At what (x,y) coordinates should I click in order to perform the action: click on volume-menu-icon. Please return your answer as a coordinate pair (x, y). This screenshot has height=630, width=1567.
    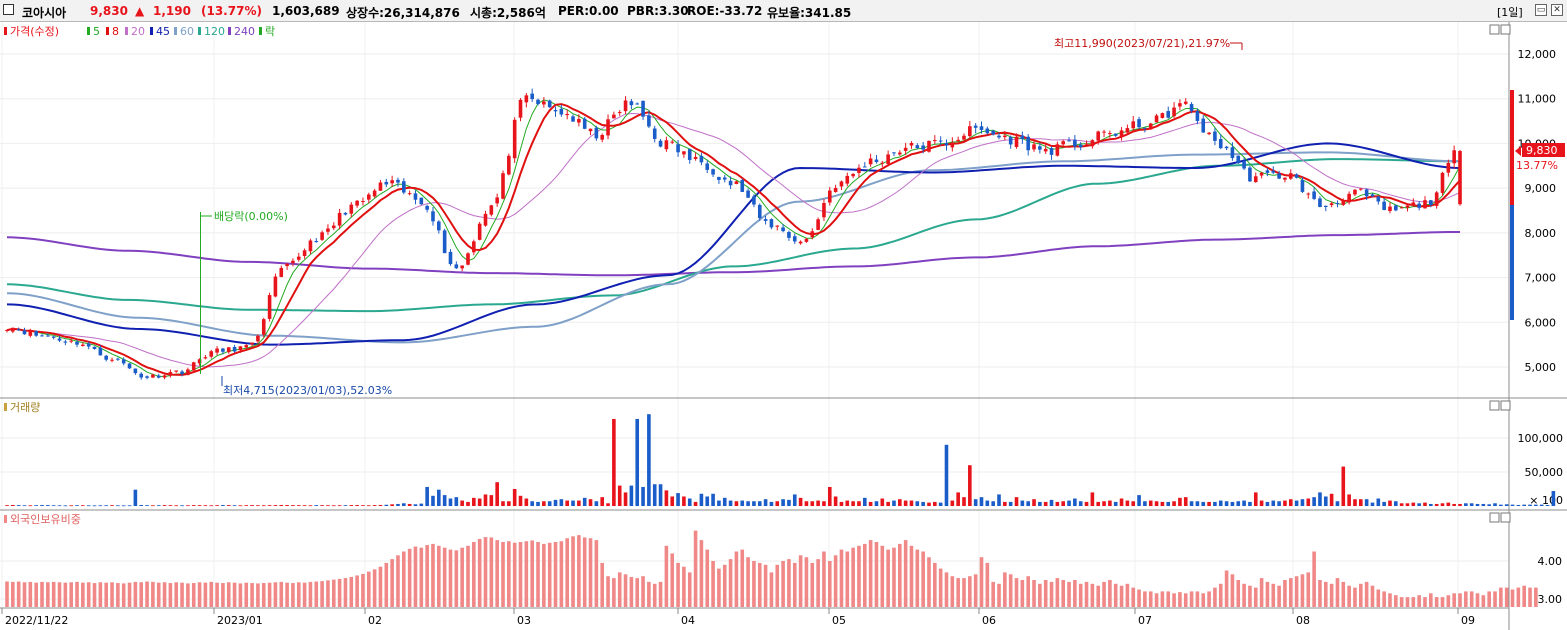
    Looking at the image, I should click on (1494, 405).